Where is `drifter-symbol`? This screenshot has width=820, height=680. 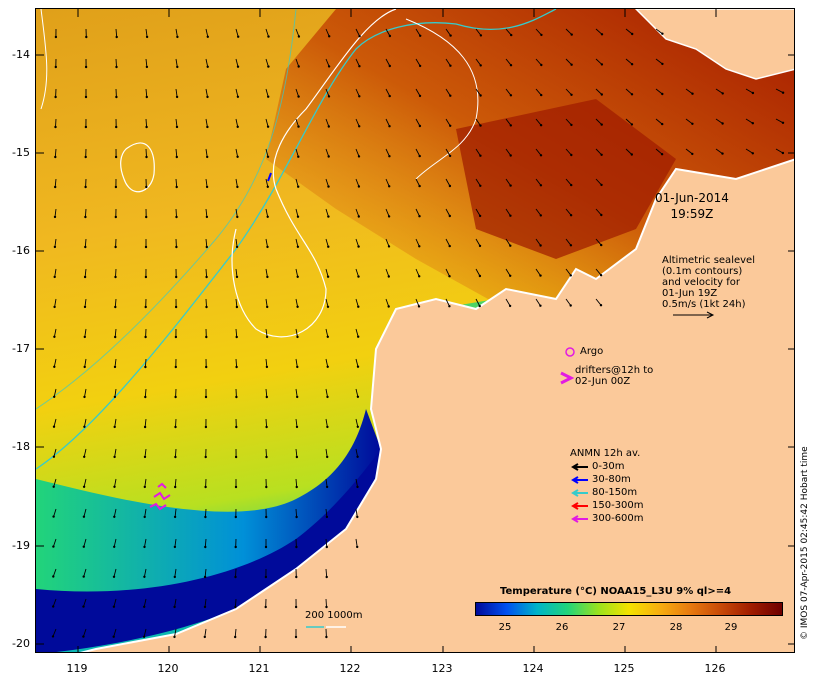
drifter-symbol is located at coordinates (567, 378).